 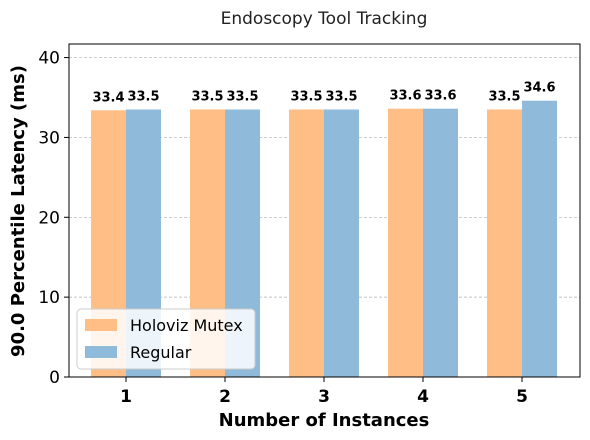 I want to click on y-tick-label: 0, so click(x=54, y=378).